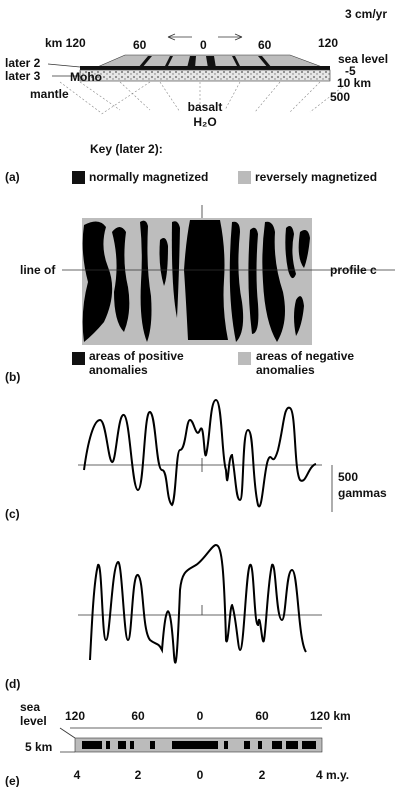 This screenshot has height=787, width=409. What do you see at coordinates (366, 14) in the screenshot?
I see `spreading-rate: 3 cm/yr` at bounding box center [366, 14].